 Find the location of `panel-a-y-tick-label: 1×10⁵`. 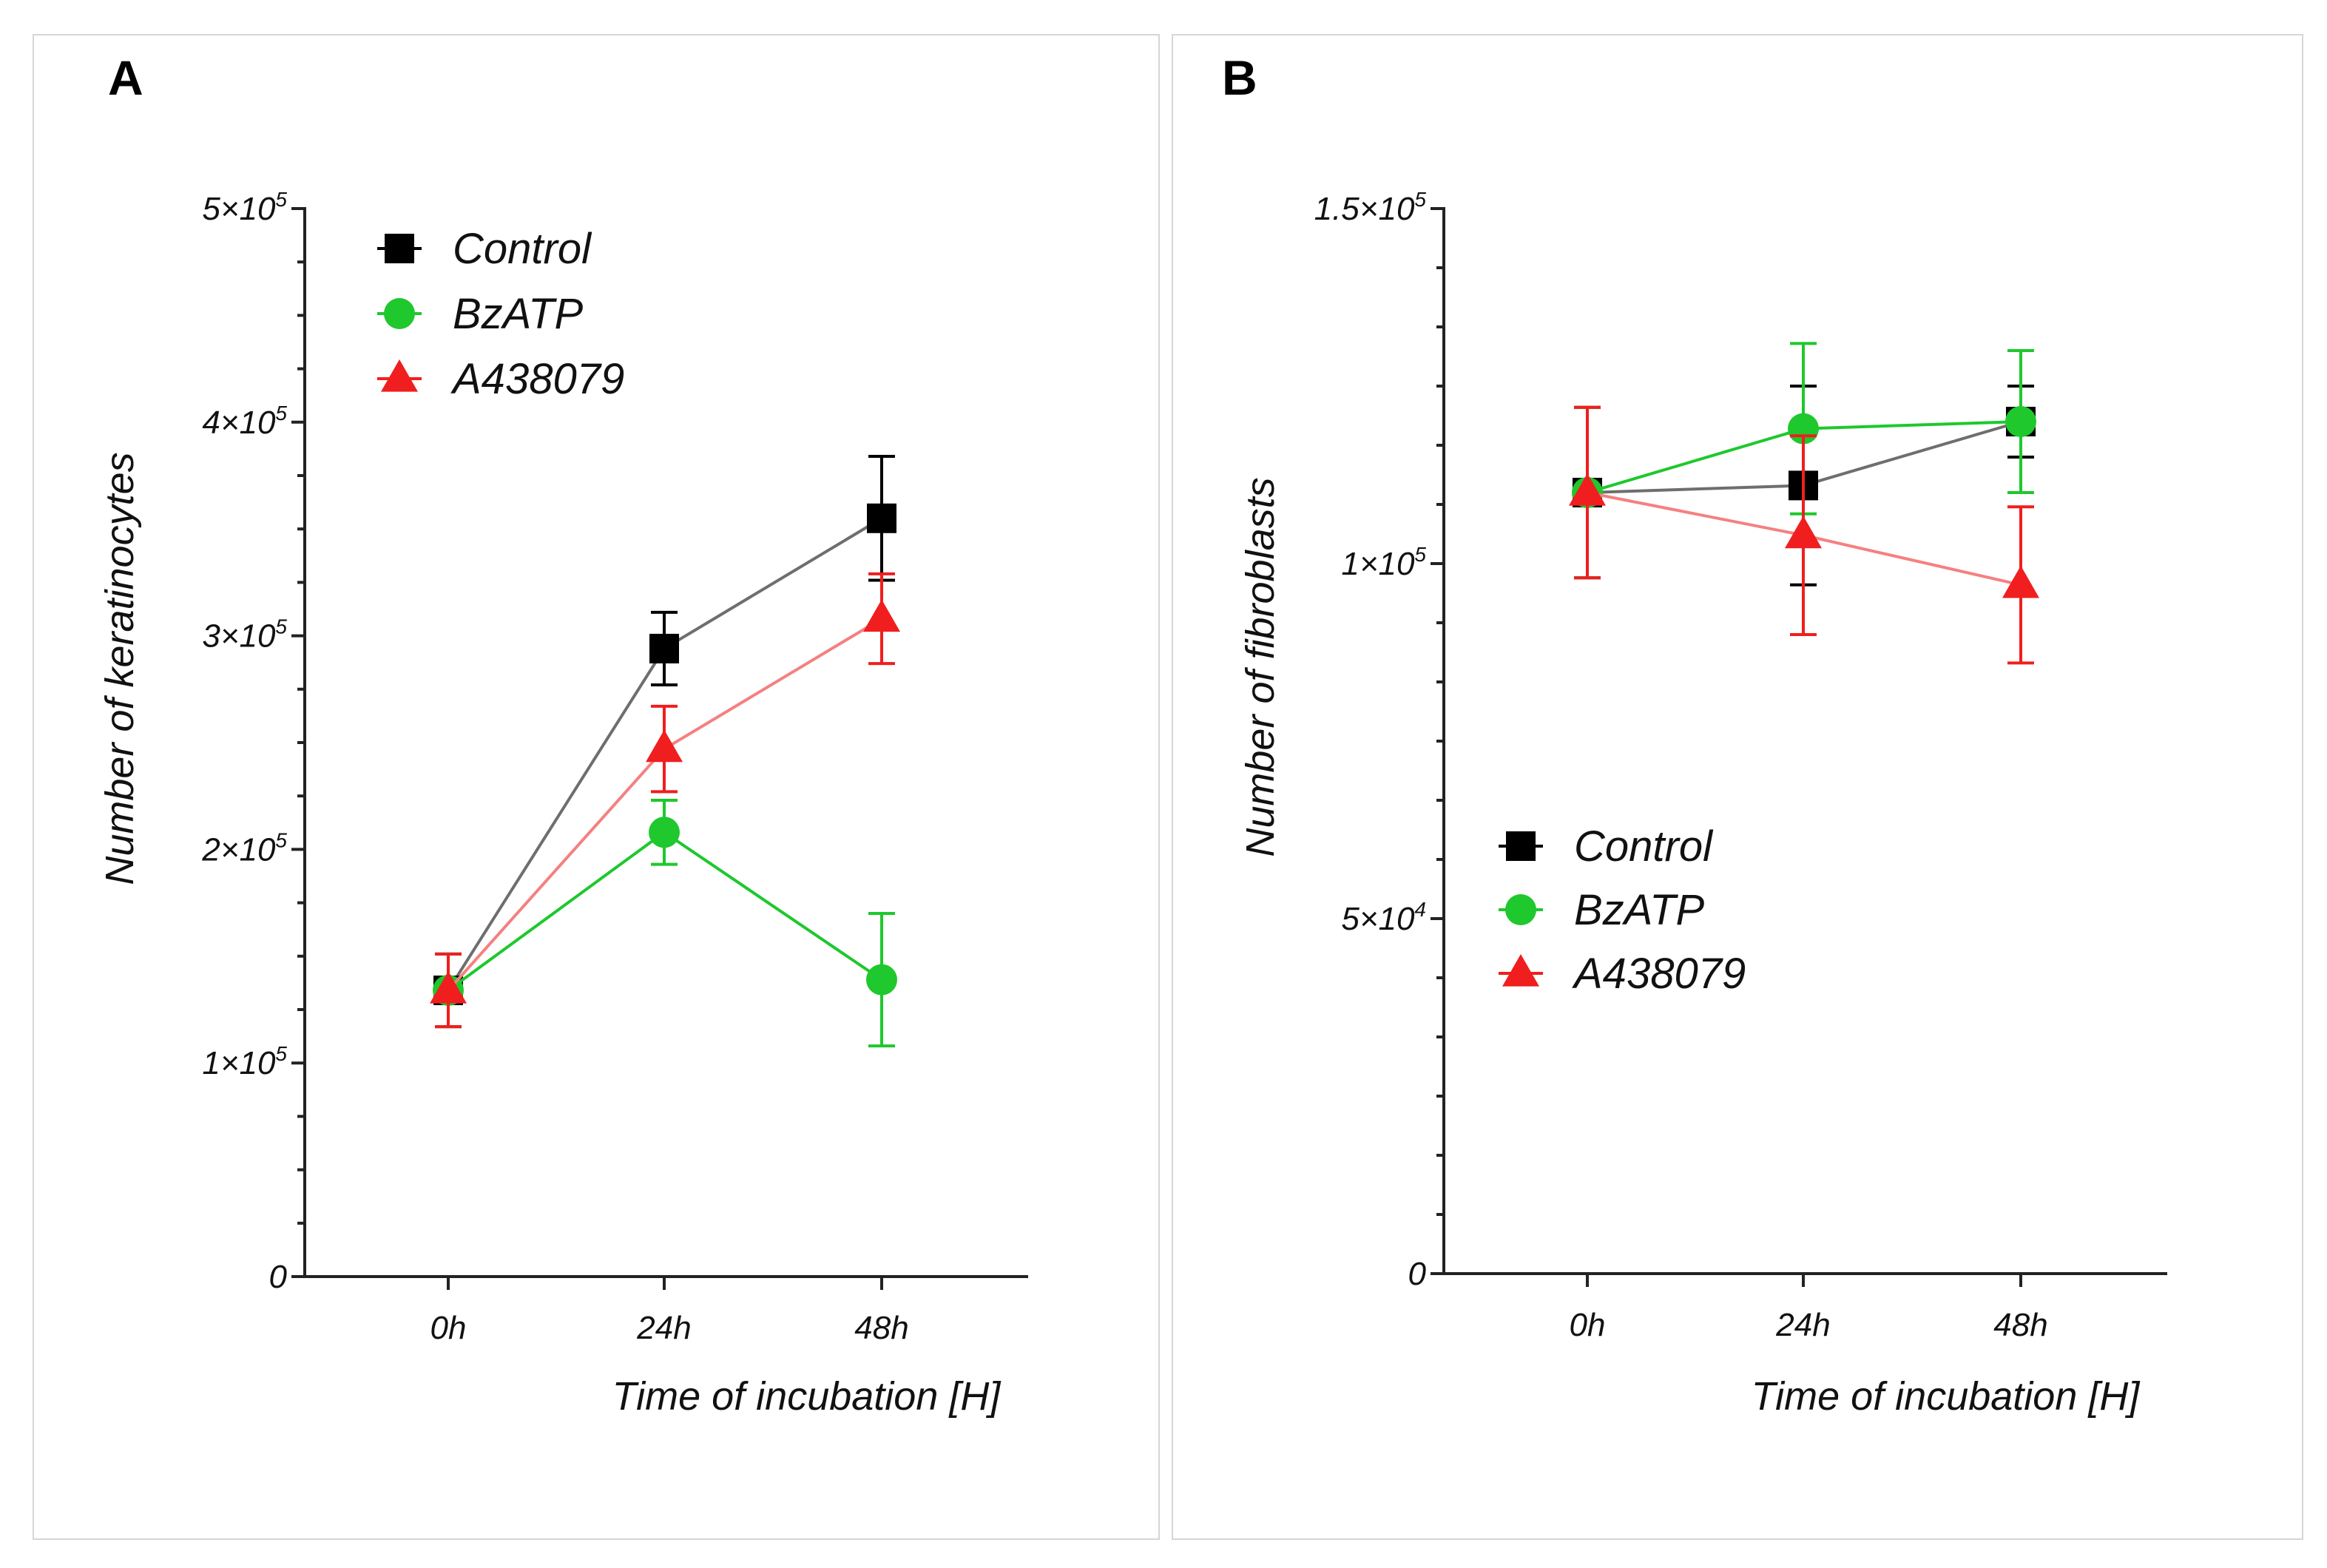

panel-a-y-tick-label: 1×10⁵ is located at coordinates (244, 1061).